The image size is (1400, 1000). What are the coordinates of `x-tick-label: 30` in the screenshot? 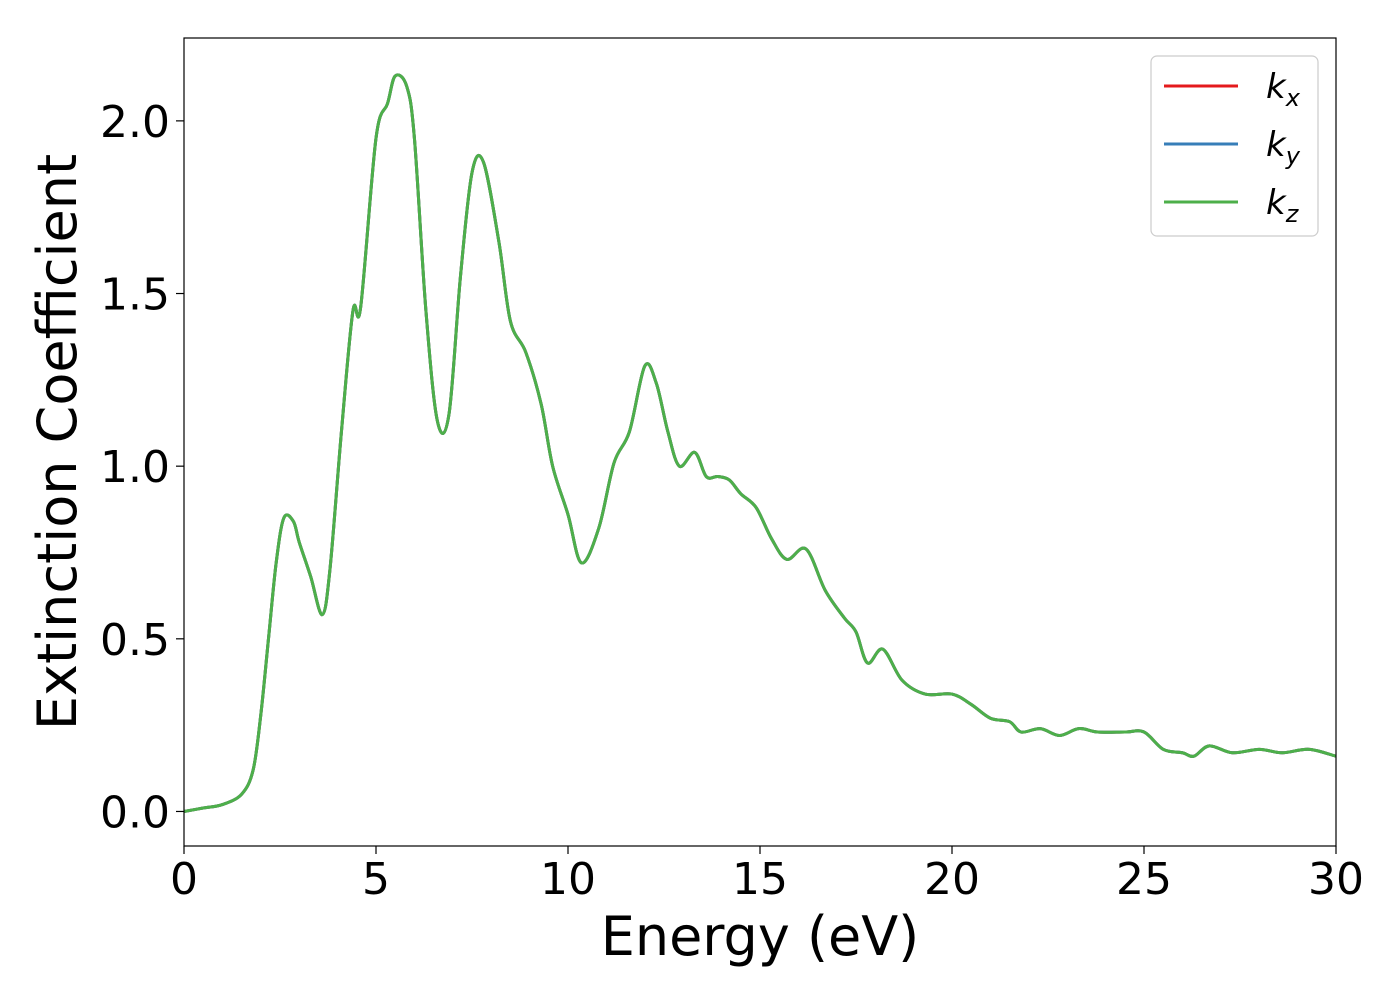 It's located at (1336, 879).